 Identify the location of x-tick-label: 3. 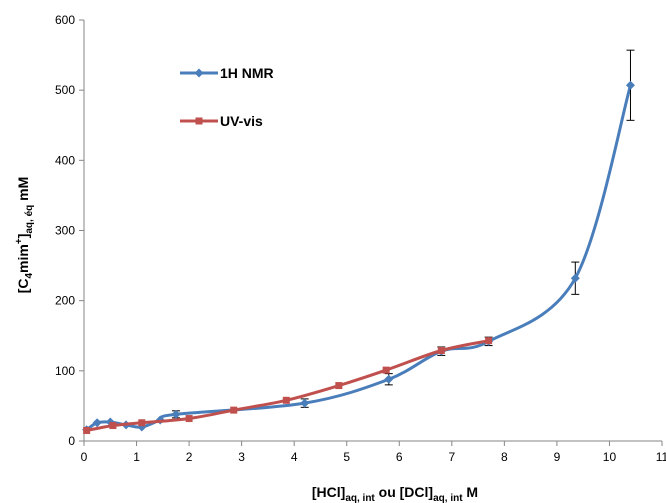
(241, 457).